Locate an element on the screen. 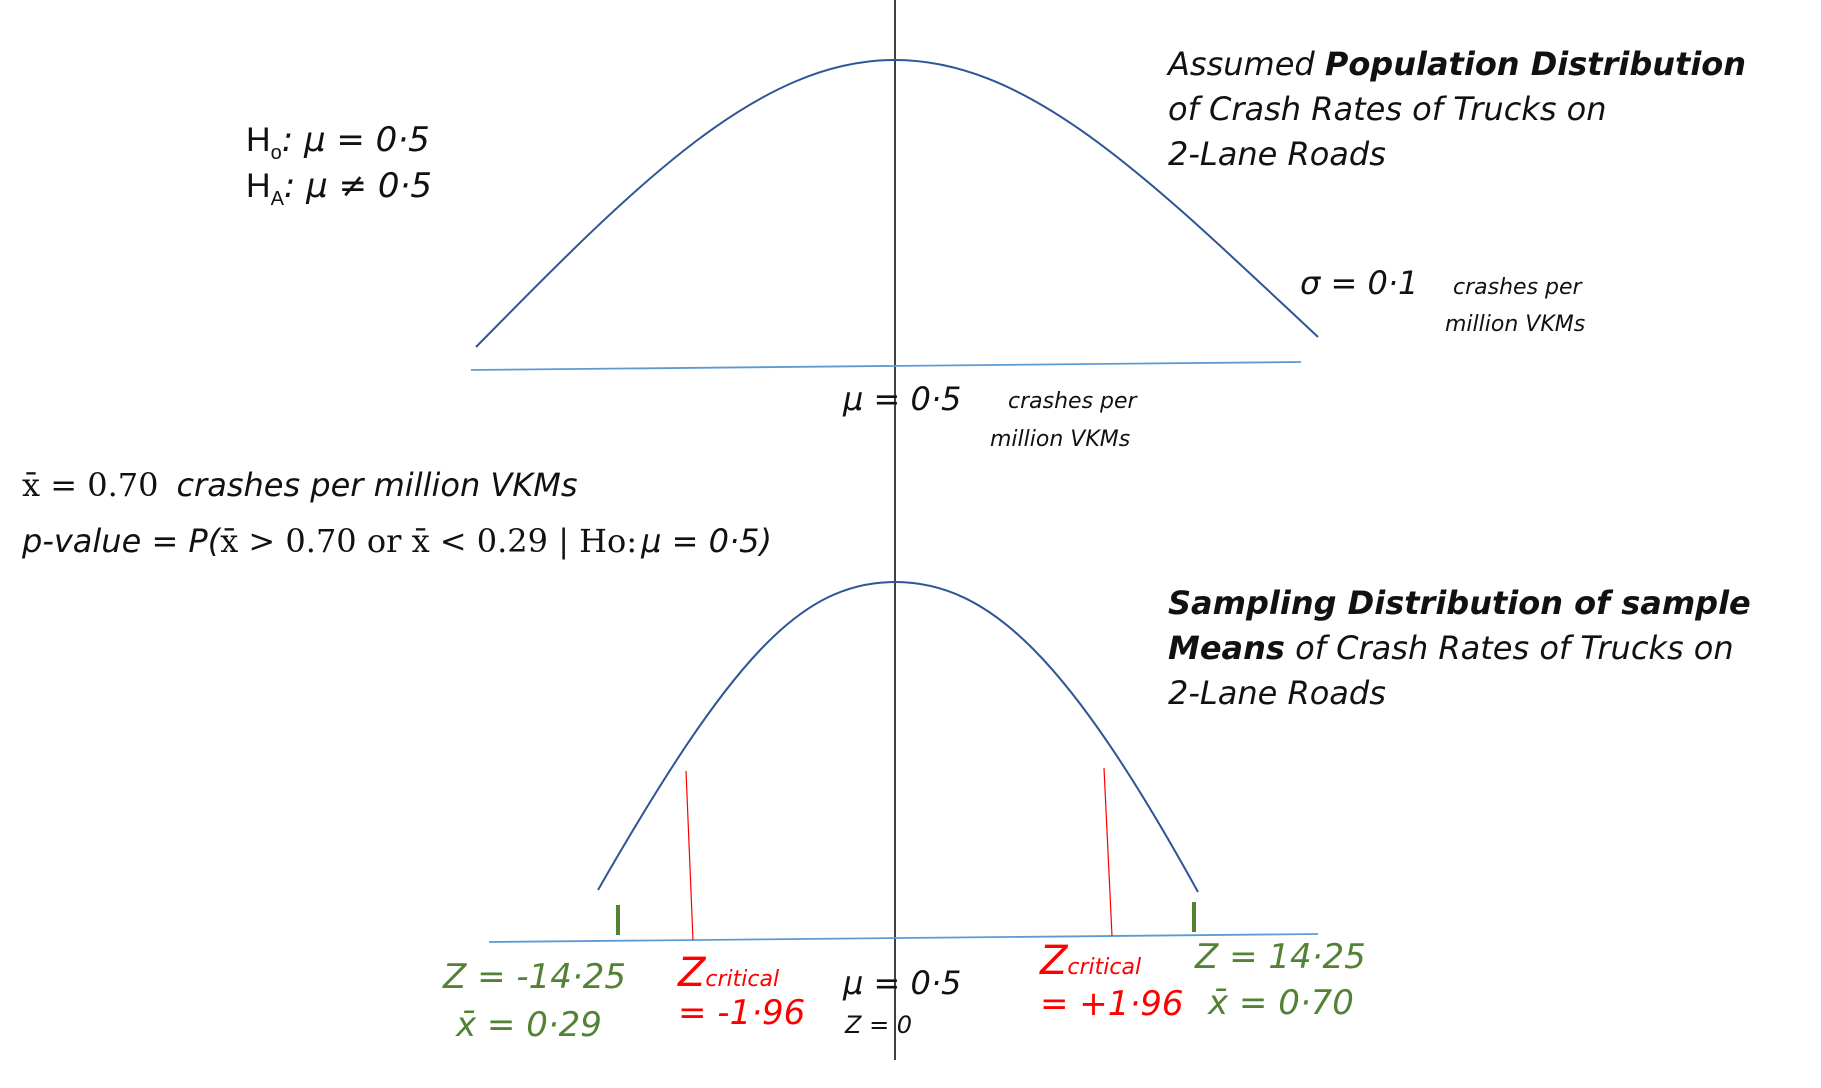 This screenshot has height=1088, width=1821. population-mu-unit-line1: crashes per is located at coordinates (1073, 401).